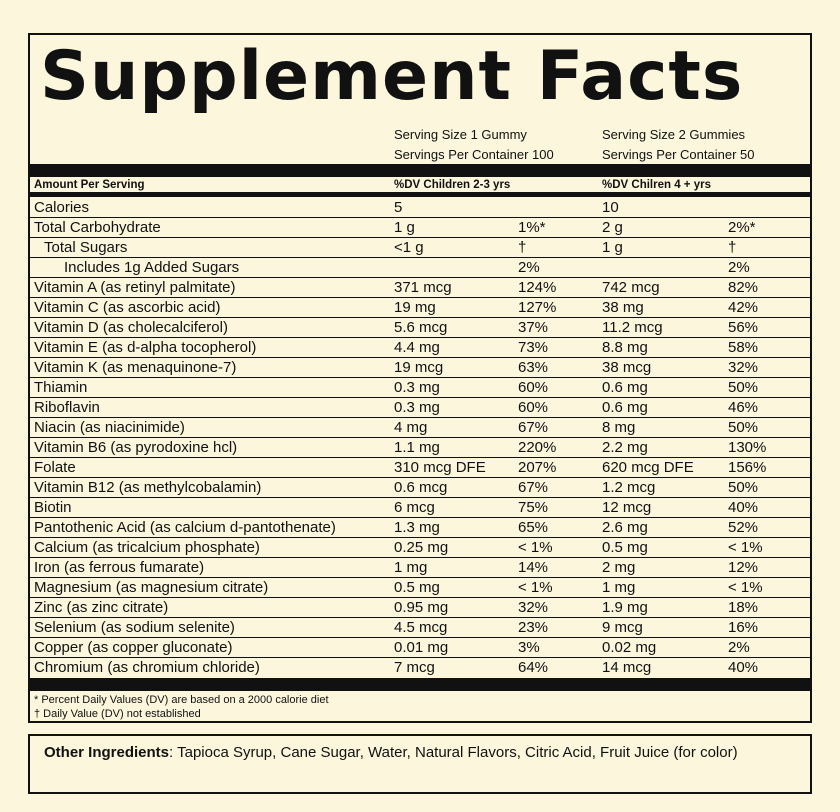 This screenshot has height=812, width=840. I want to click on amount-children-4-plus: 1.9 mg, so click(625, 607).